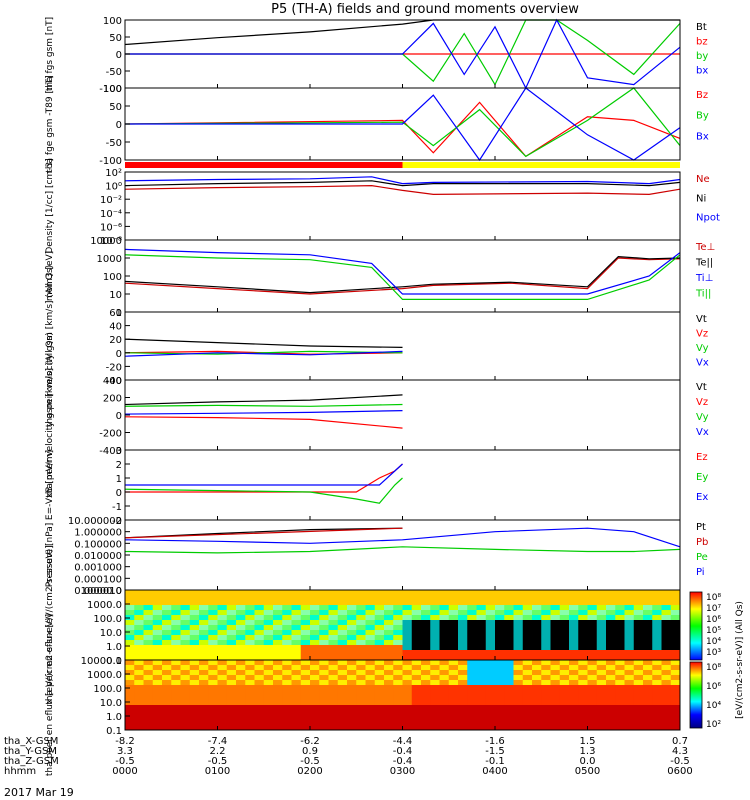  I want to click on series-line-temperature-Ti⊥, so click(402, 271).